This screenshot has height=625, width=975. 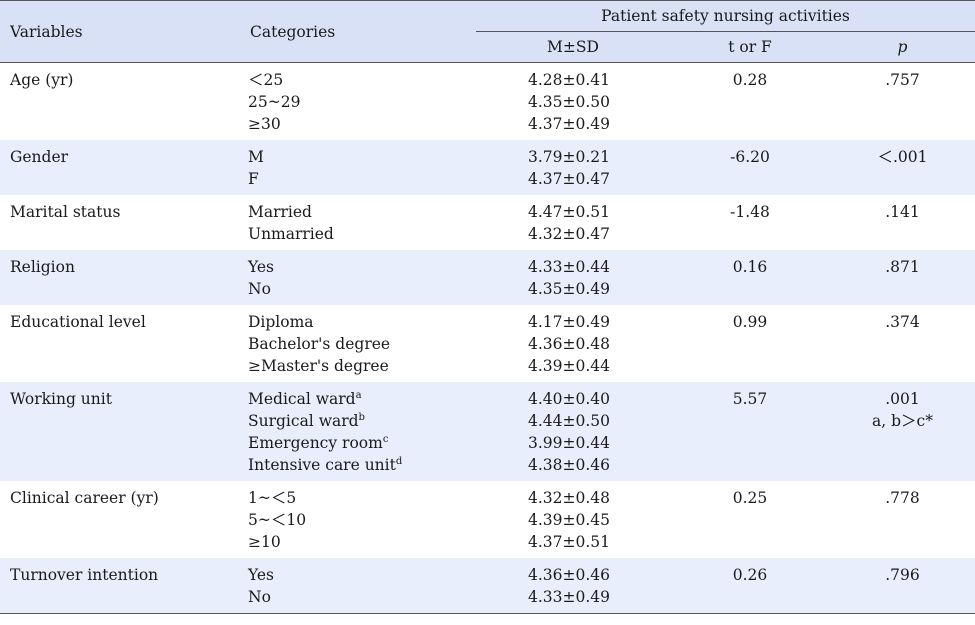 I want to click on category-item: 1~＜5, so click(x=362, y=498).